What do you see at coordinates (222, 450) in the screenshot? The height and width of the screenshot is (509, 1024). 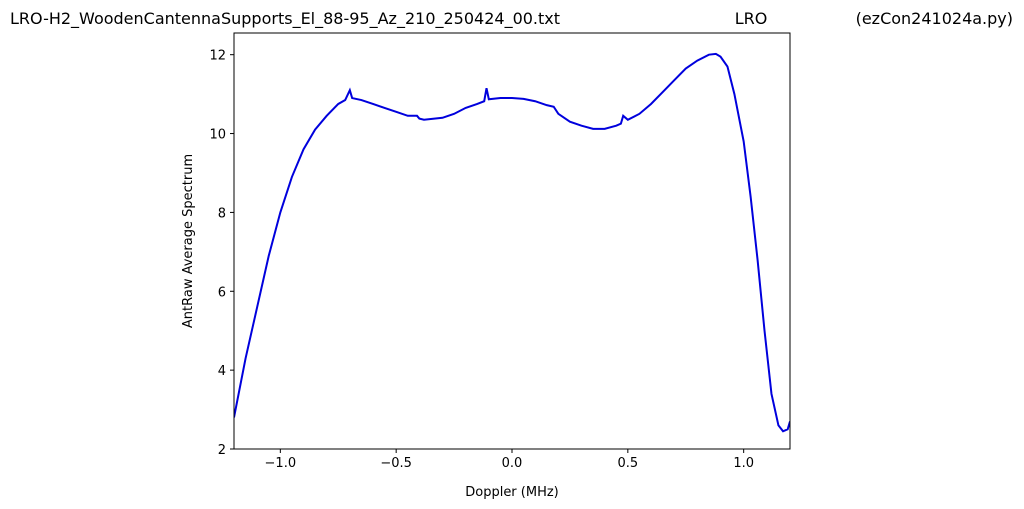 I see `y-tick-label: 2` at bounding box center [222, 450].